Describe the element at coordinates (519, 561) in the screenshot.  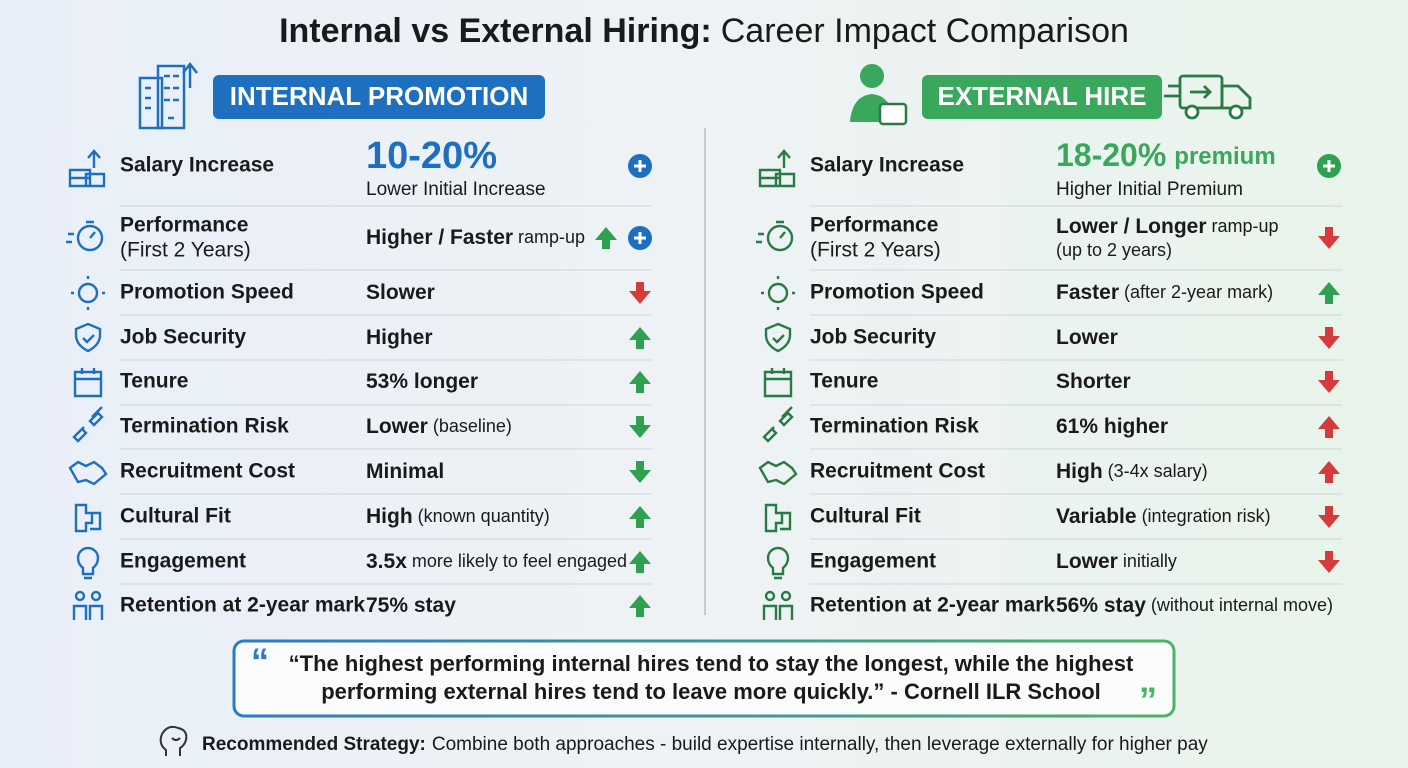
I see `value-note: more likely to feel engaged` at that location.